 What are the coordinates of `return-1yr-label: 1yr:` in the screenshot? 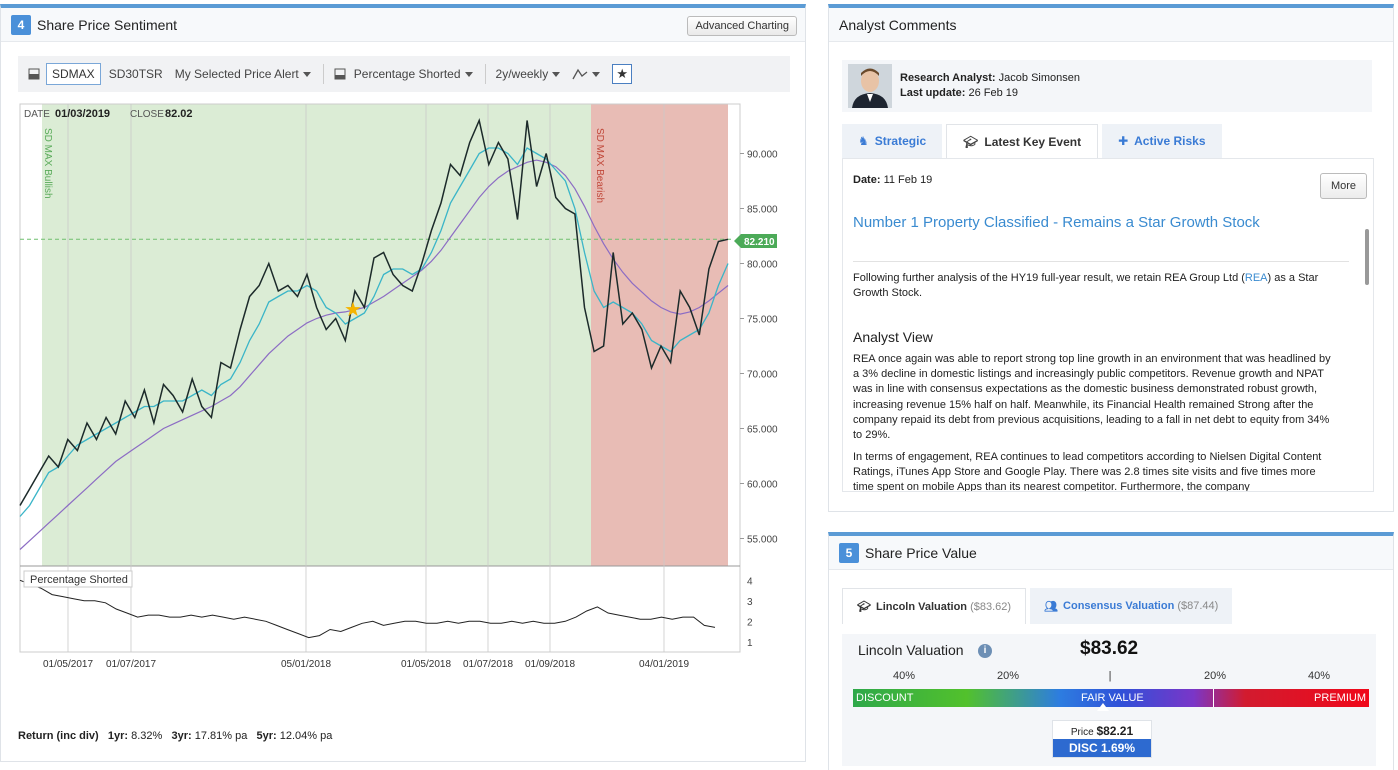 It's located at (118, 736).